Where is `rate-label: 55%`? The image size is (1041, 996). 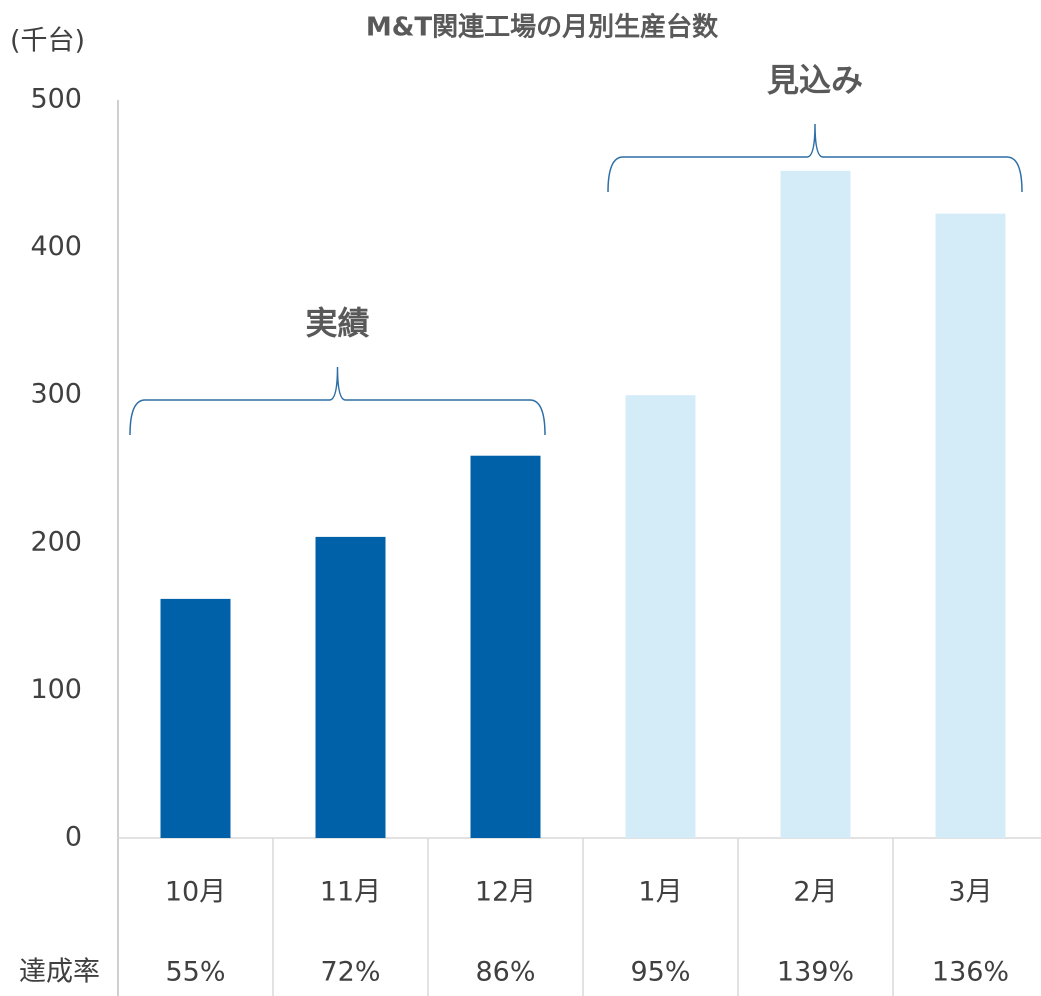 rate-label: 55% is located at coordinates (195, 972).